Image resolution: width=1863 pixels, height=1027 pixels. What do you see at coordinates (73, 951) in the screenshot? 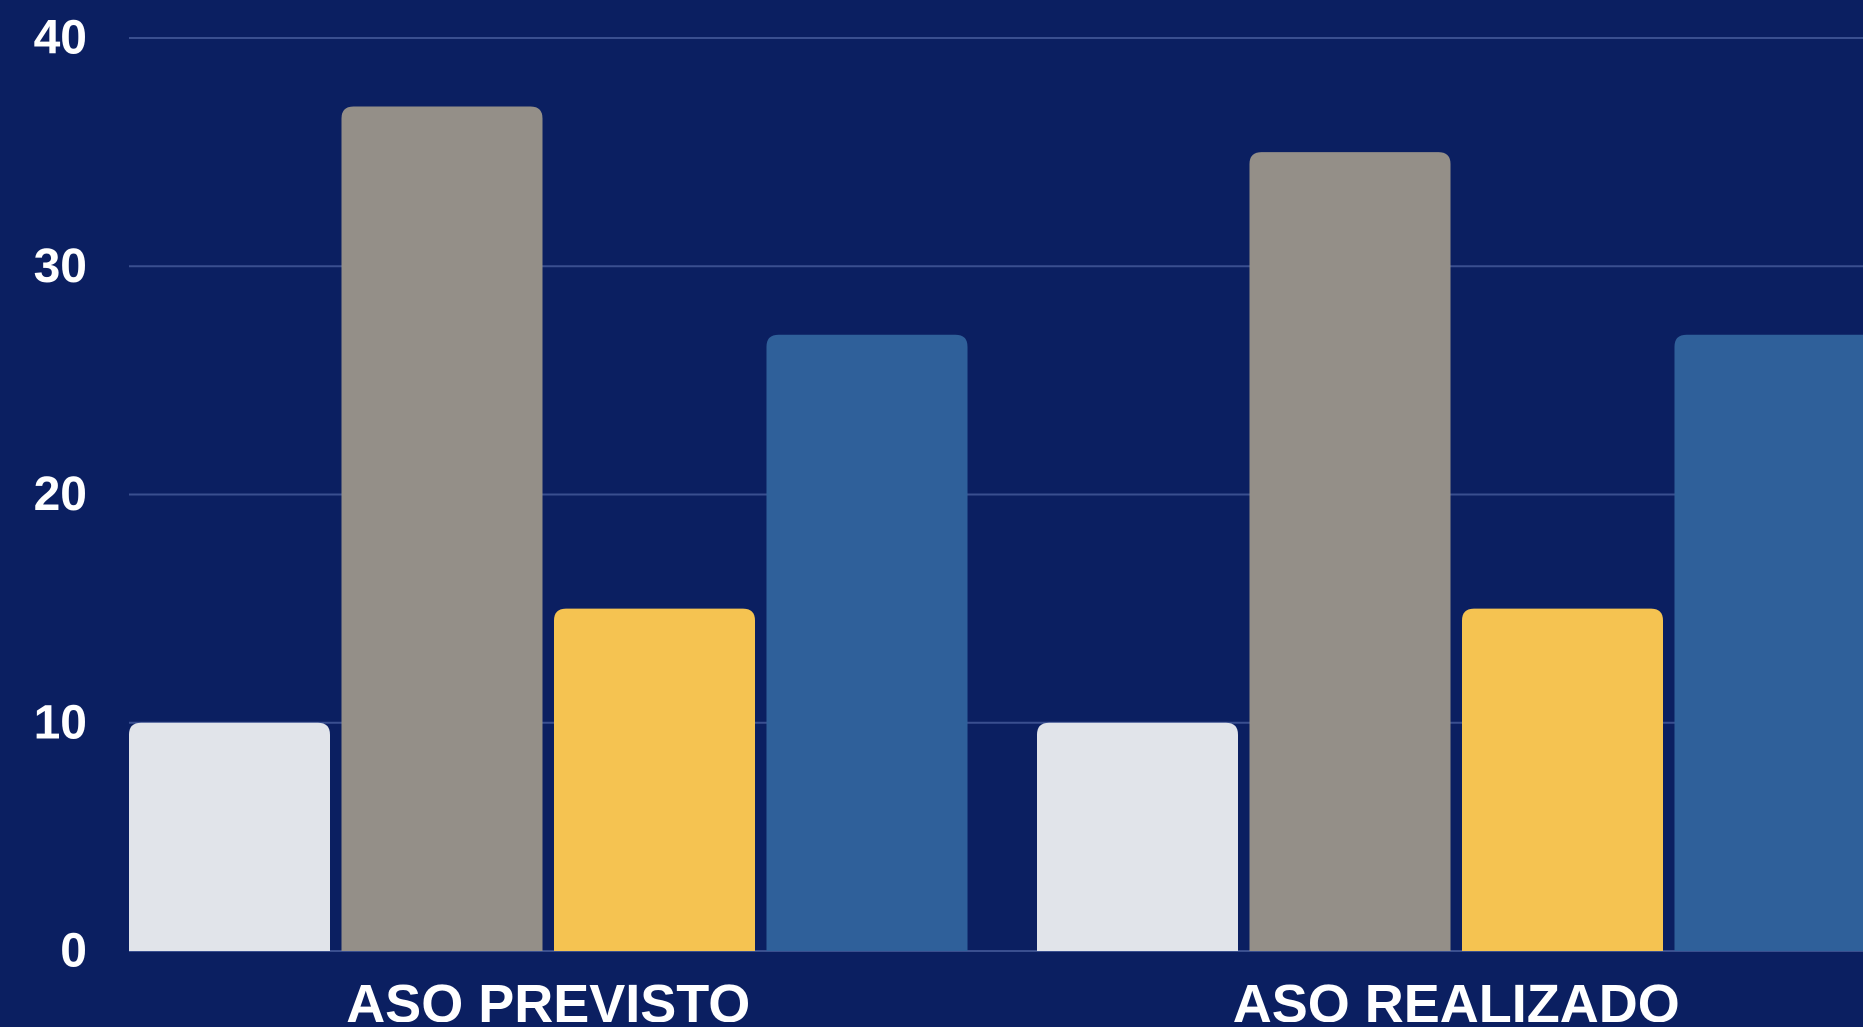
I see `y-tick-label: 0` at bounding box center [73, 951].